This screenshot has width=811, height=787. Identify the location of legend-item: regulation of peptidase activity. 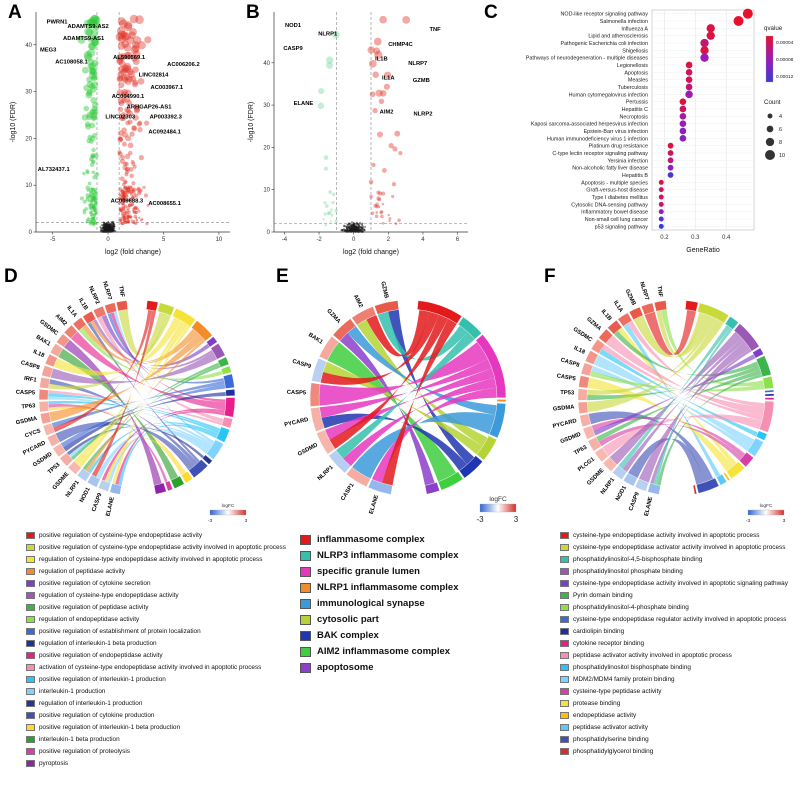
(148, 571).